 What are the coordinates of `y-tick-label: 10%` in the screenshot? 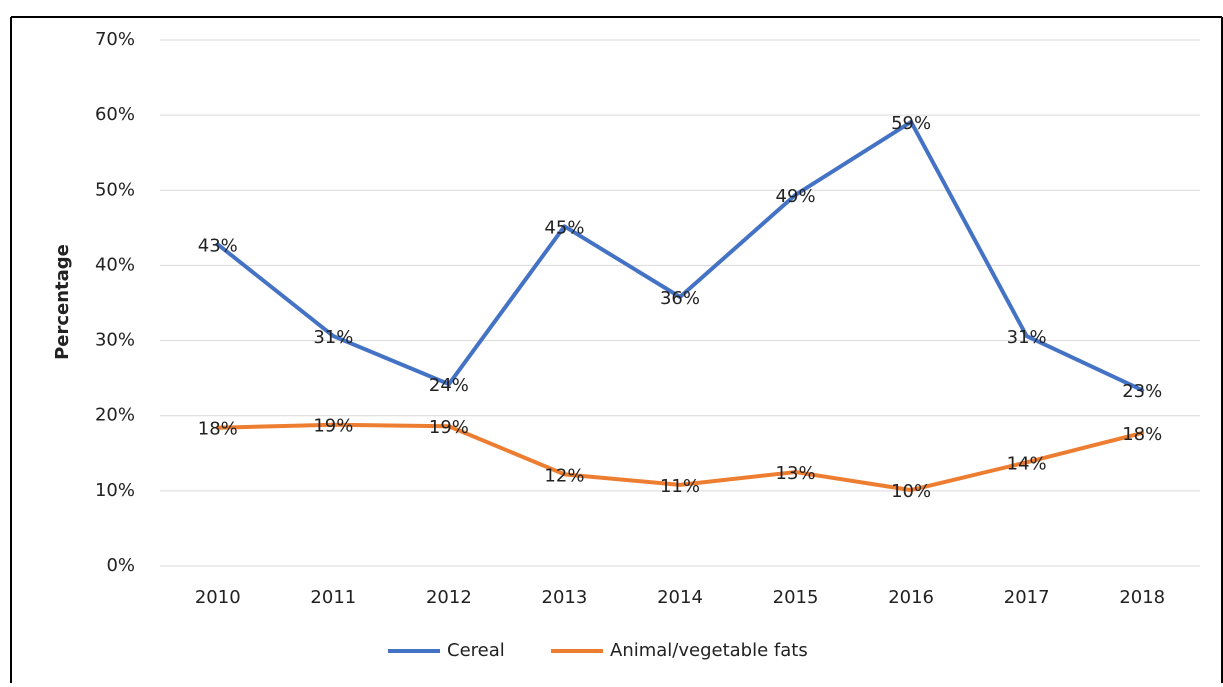 It's located at (115, 490).